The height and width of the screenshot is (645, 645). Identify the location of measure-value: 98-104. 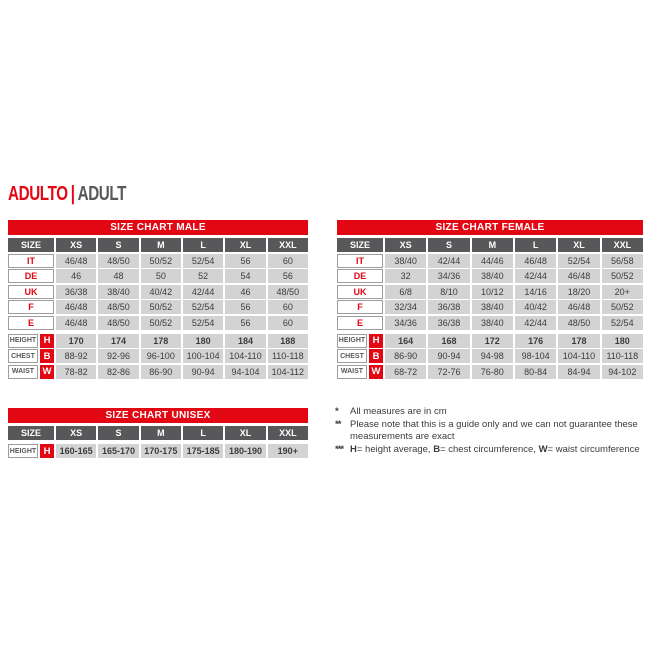
(535, 356).